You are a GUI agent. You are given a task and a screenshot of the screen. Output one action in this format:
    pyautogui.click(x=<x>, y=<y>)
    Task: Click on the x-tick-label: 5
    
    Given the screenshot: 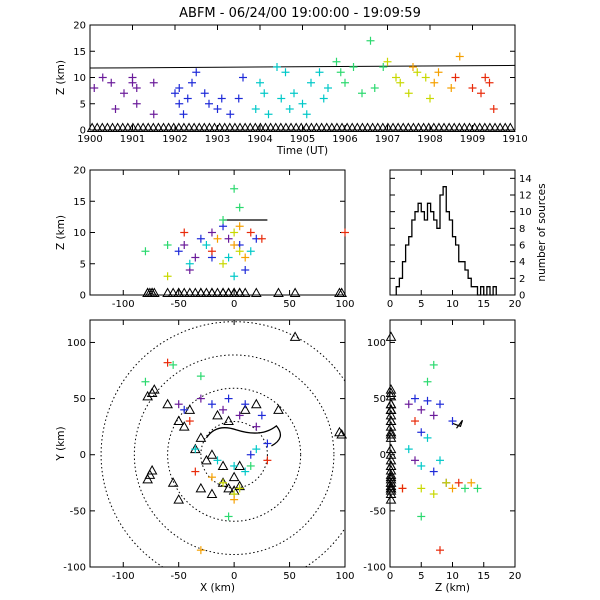 What is the action you would take?
    pyautogui.click(x=421, y=304)
    